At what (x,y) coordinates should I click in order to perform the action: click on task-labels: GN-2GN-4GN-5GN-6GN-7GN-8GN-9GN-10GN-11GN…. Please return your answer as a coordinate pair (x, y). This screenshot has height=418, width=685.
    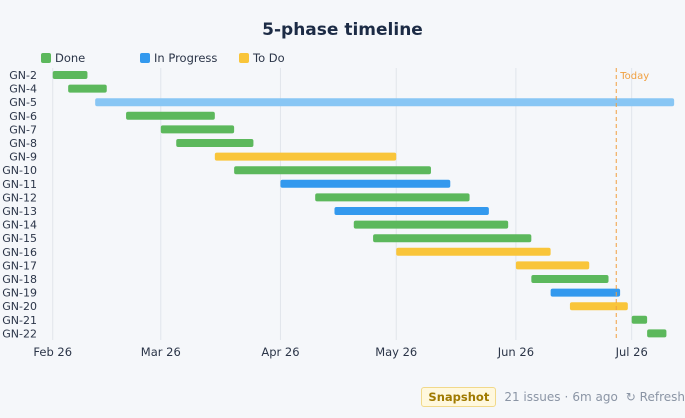
    Looking at the image, I should click on (19, 204).